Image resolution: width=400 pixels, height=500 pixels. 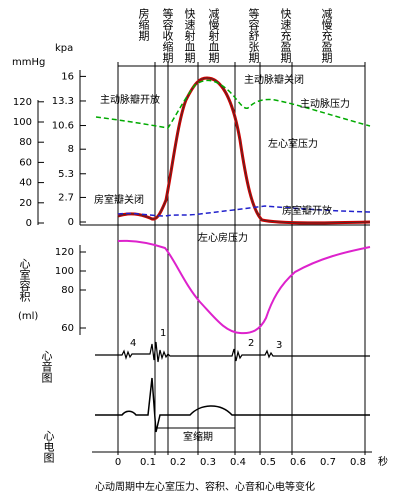 I want to click on kpa-tick-label: 5.3, so click(x=66, y=174).